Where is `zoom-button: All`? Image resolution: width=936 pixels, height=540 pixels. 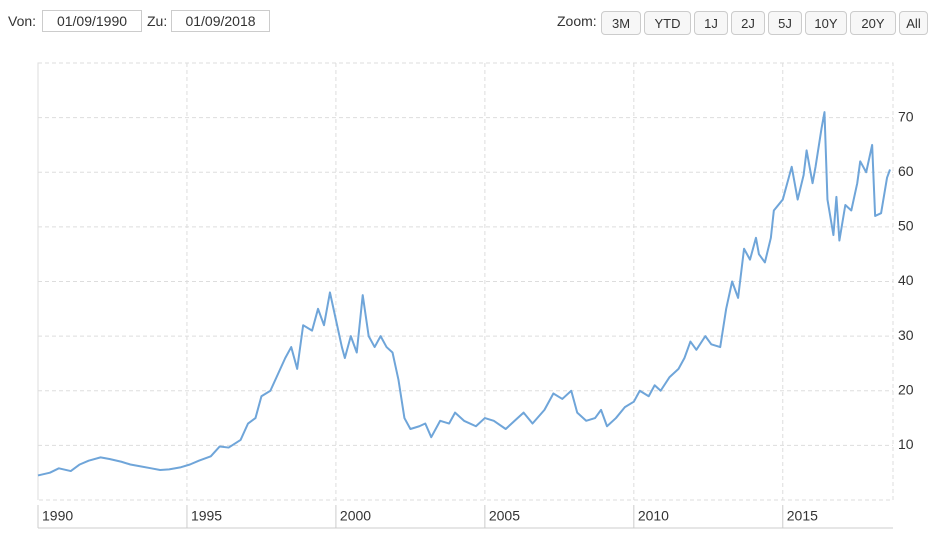 zoom-button: All is located at coordinates (913, 23).